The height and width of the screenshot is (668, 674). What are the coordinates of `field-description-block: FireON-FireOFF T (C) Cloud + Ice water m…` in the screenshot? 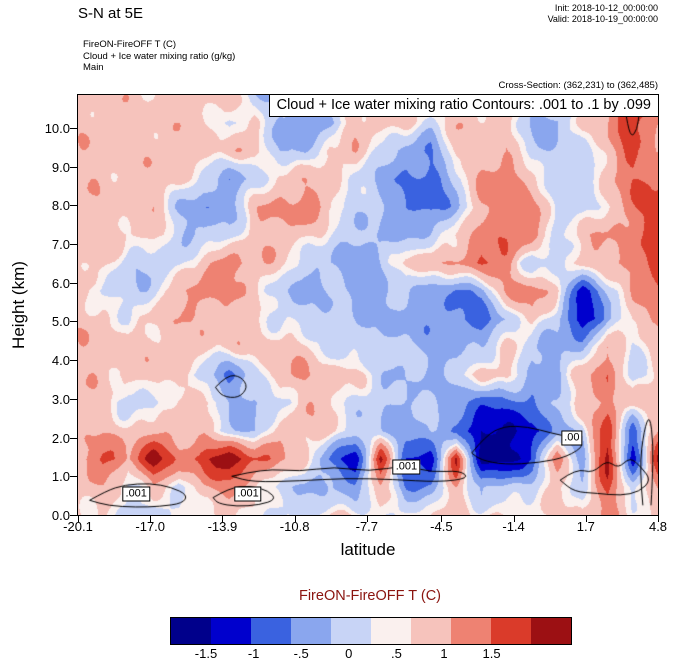 It's located at (159, 56).